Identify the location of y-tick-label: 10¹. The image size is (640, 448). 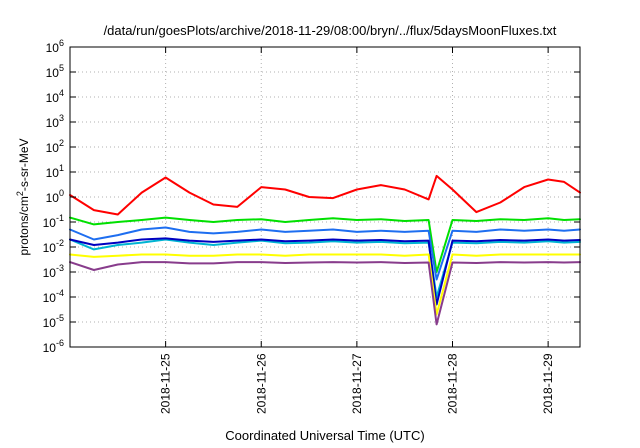
(55, 171).